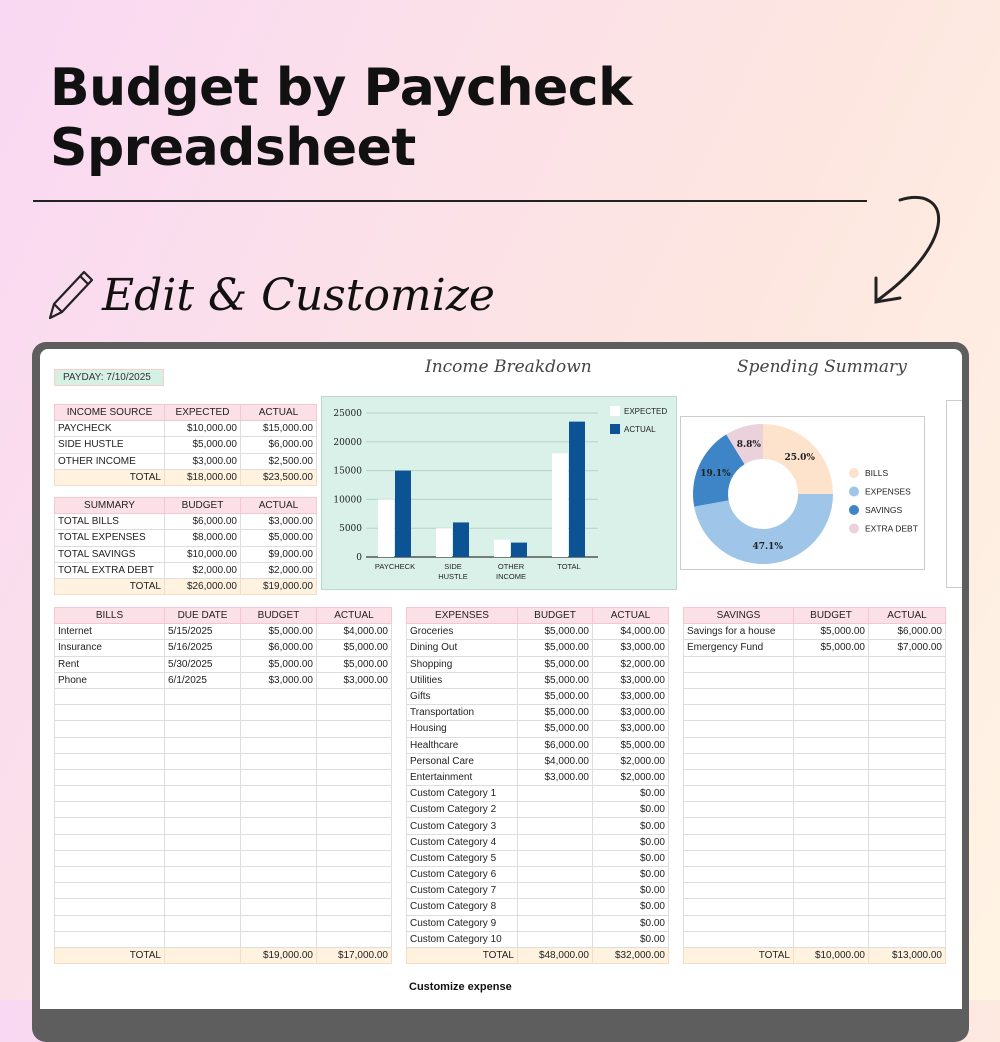 Image resolution: width=1000 pixels, height=1042 pixels. Describe the element at coordinates (462, 810) in the screenshot. I see `cell: Custom Category 2` at that location.